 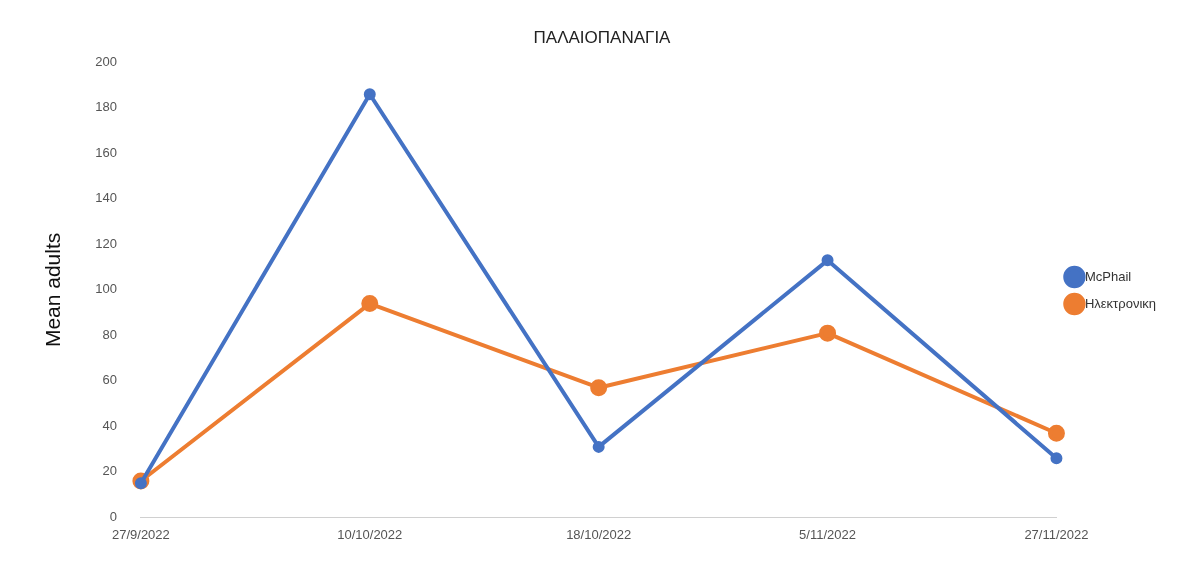 What do you see at coordinates (140, 534) in the screenshot?
I see `x-tick-label: 27/9/2022` at bounding box center [140, 534].